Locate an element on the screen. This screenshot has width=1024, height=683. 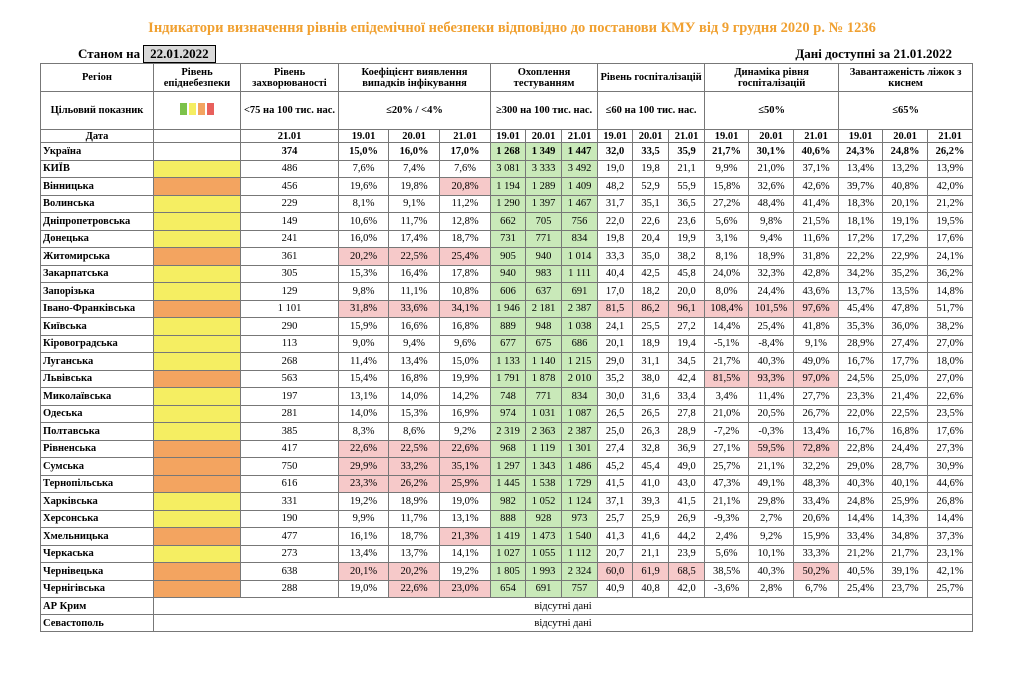
value-cell: 834 is located at coordinates (580, 396).